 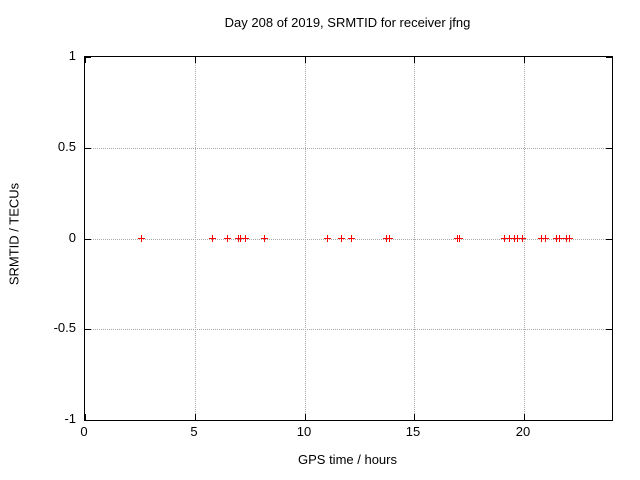 I want to click on x-tick-label: 10, so click(x=304, y=431).